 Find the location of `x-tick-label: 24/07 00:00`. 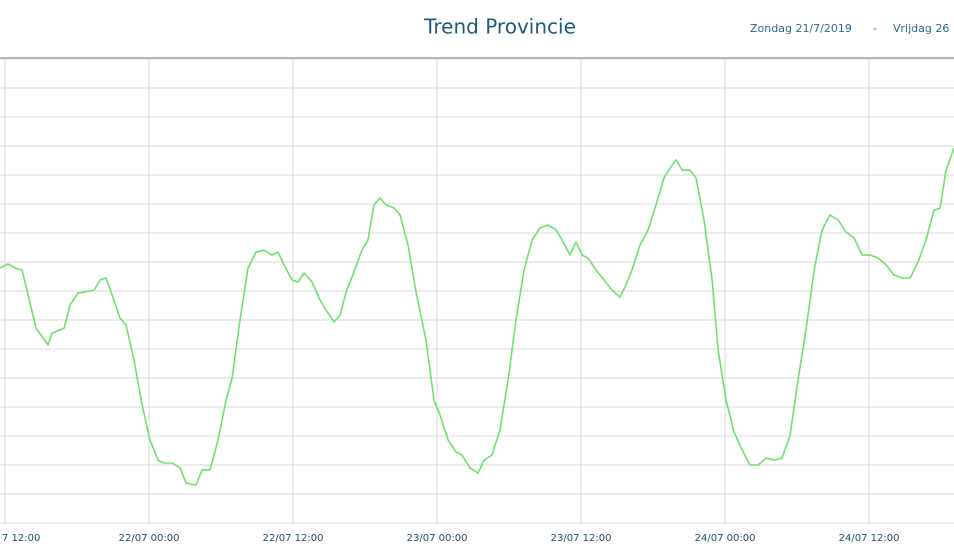

x-tick-label: 24/07 00:00 is located at coordinates (725, 538).